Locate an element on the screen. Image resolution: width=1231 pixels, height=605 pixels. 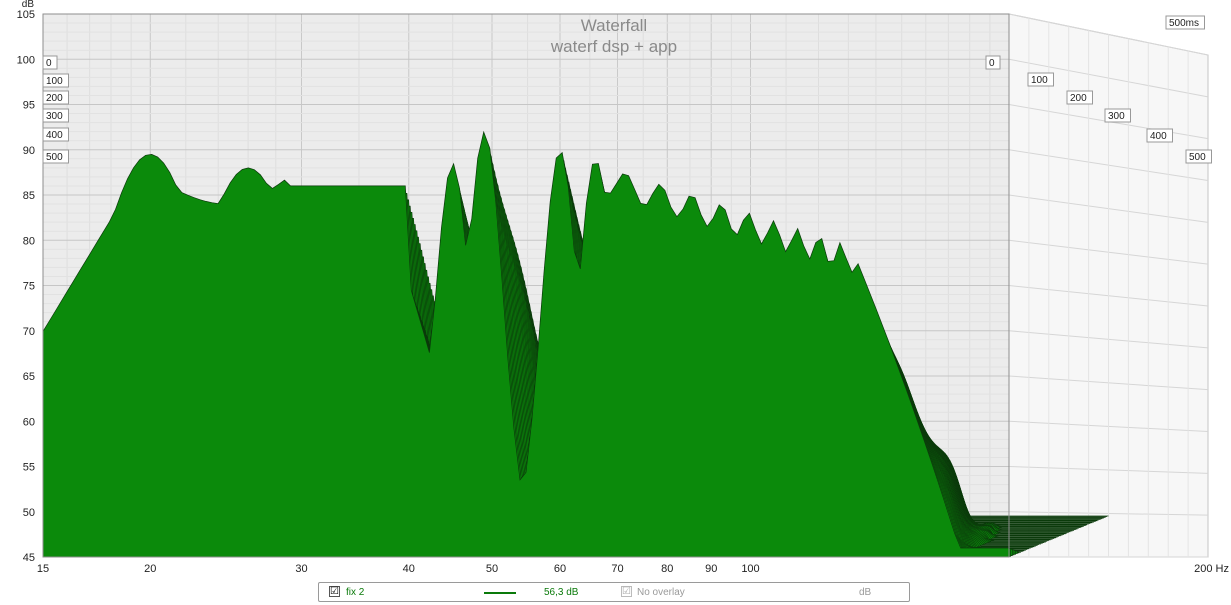
x-tick-label: 90 is located at coordinates (711, 569).